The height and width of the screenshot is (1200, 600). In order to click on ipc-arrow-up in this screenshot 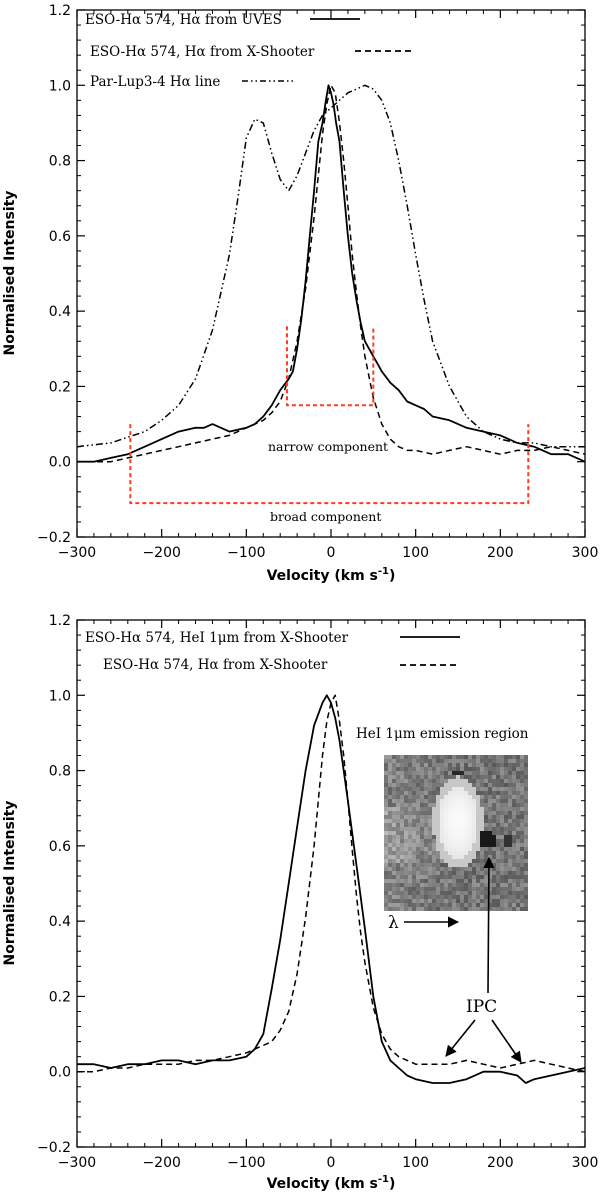, I will do `click(489, 925)`.